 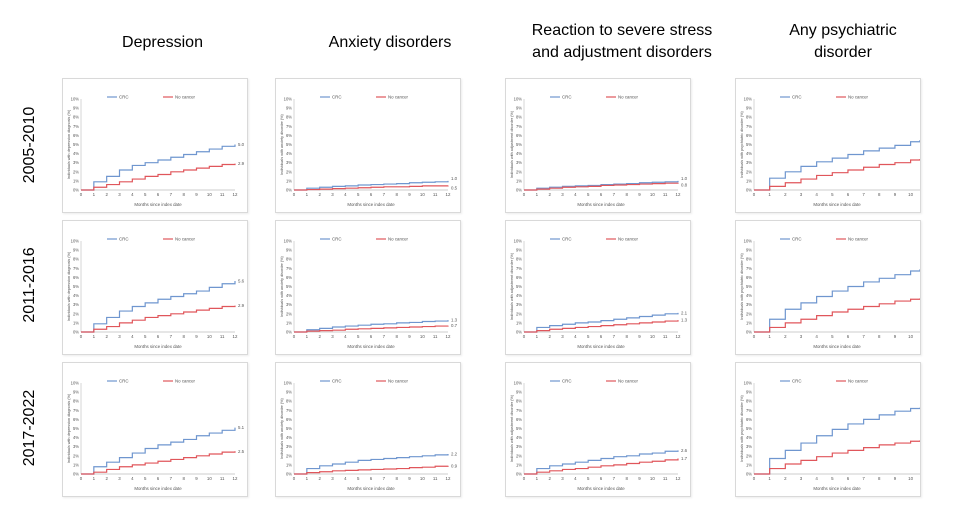 What do you see at coordinates (454, 453) in the screenshot?
I see `end-value-label: 2.2` at bounding box center [454, 453].